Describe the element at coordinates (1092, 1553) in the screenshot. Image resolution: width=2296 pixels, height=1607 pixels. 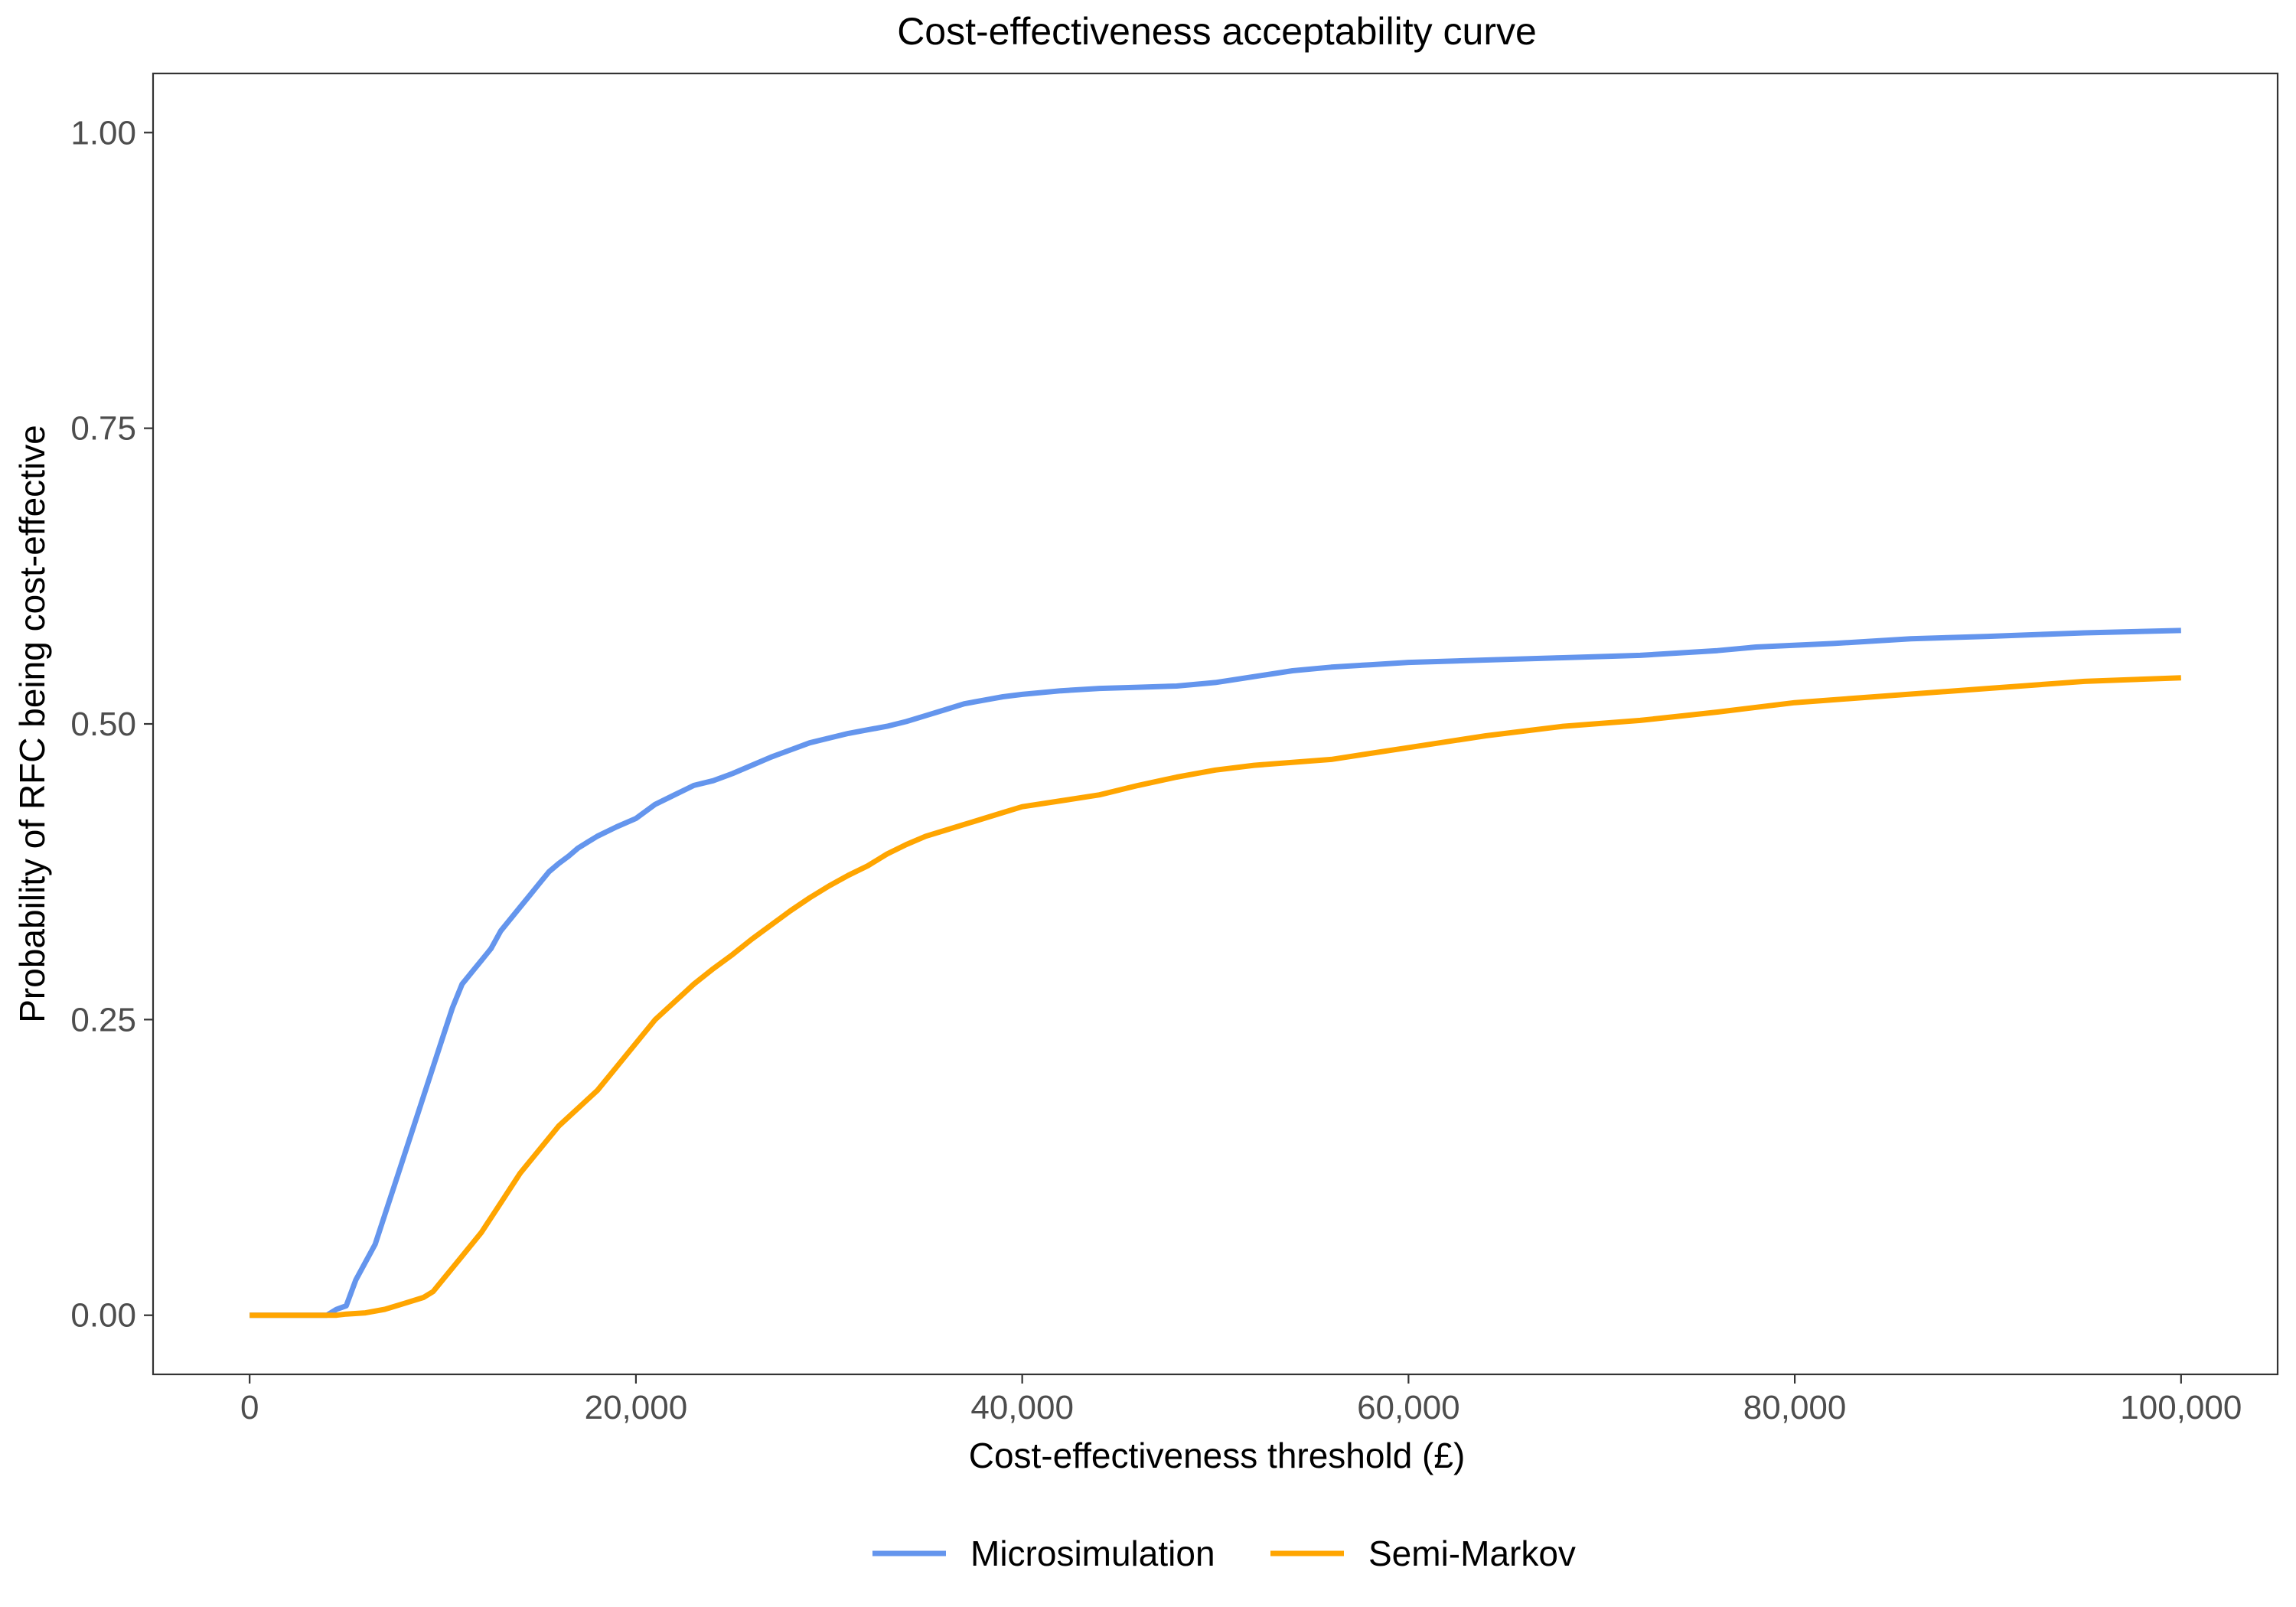
I see `legend-label-microsimulation: Microsimulation` at that location.